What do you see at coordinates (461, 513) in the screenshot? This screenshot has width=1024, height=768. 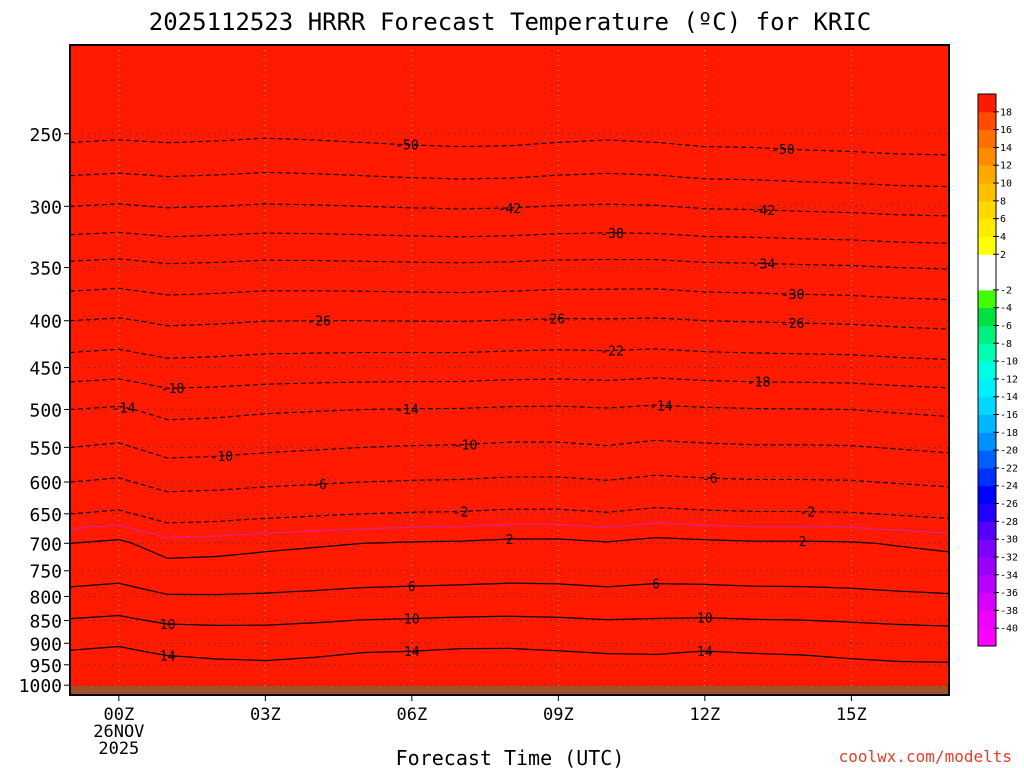 I see `contour-label: -2` at bounding box center [461, 513].